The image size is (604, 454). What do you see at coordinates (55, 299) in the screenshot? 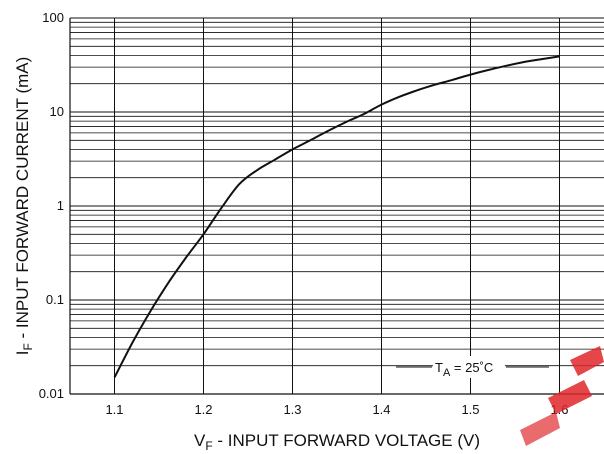
I see `y-tick-label: 0.1` at bounding box center [55, 299].